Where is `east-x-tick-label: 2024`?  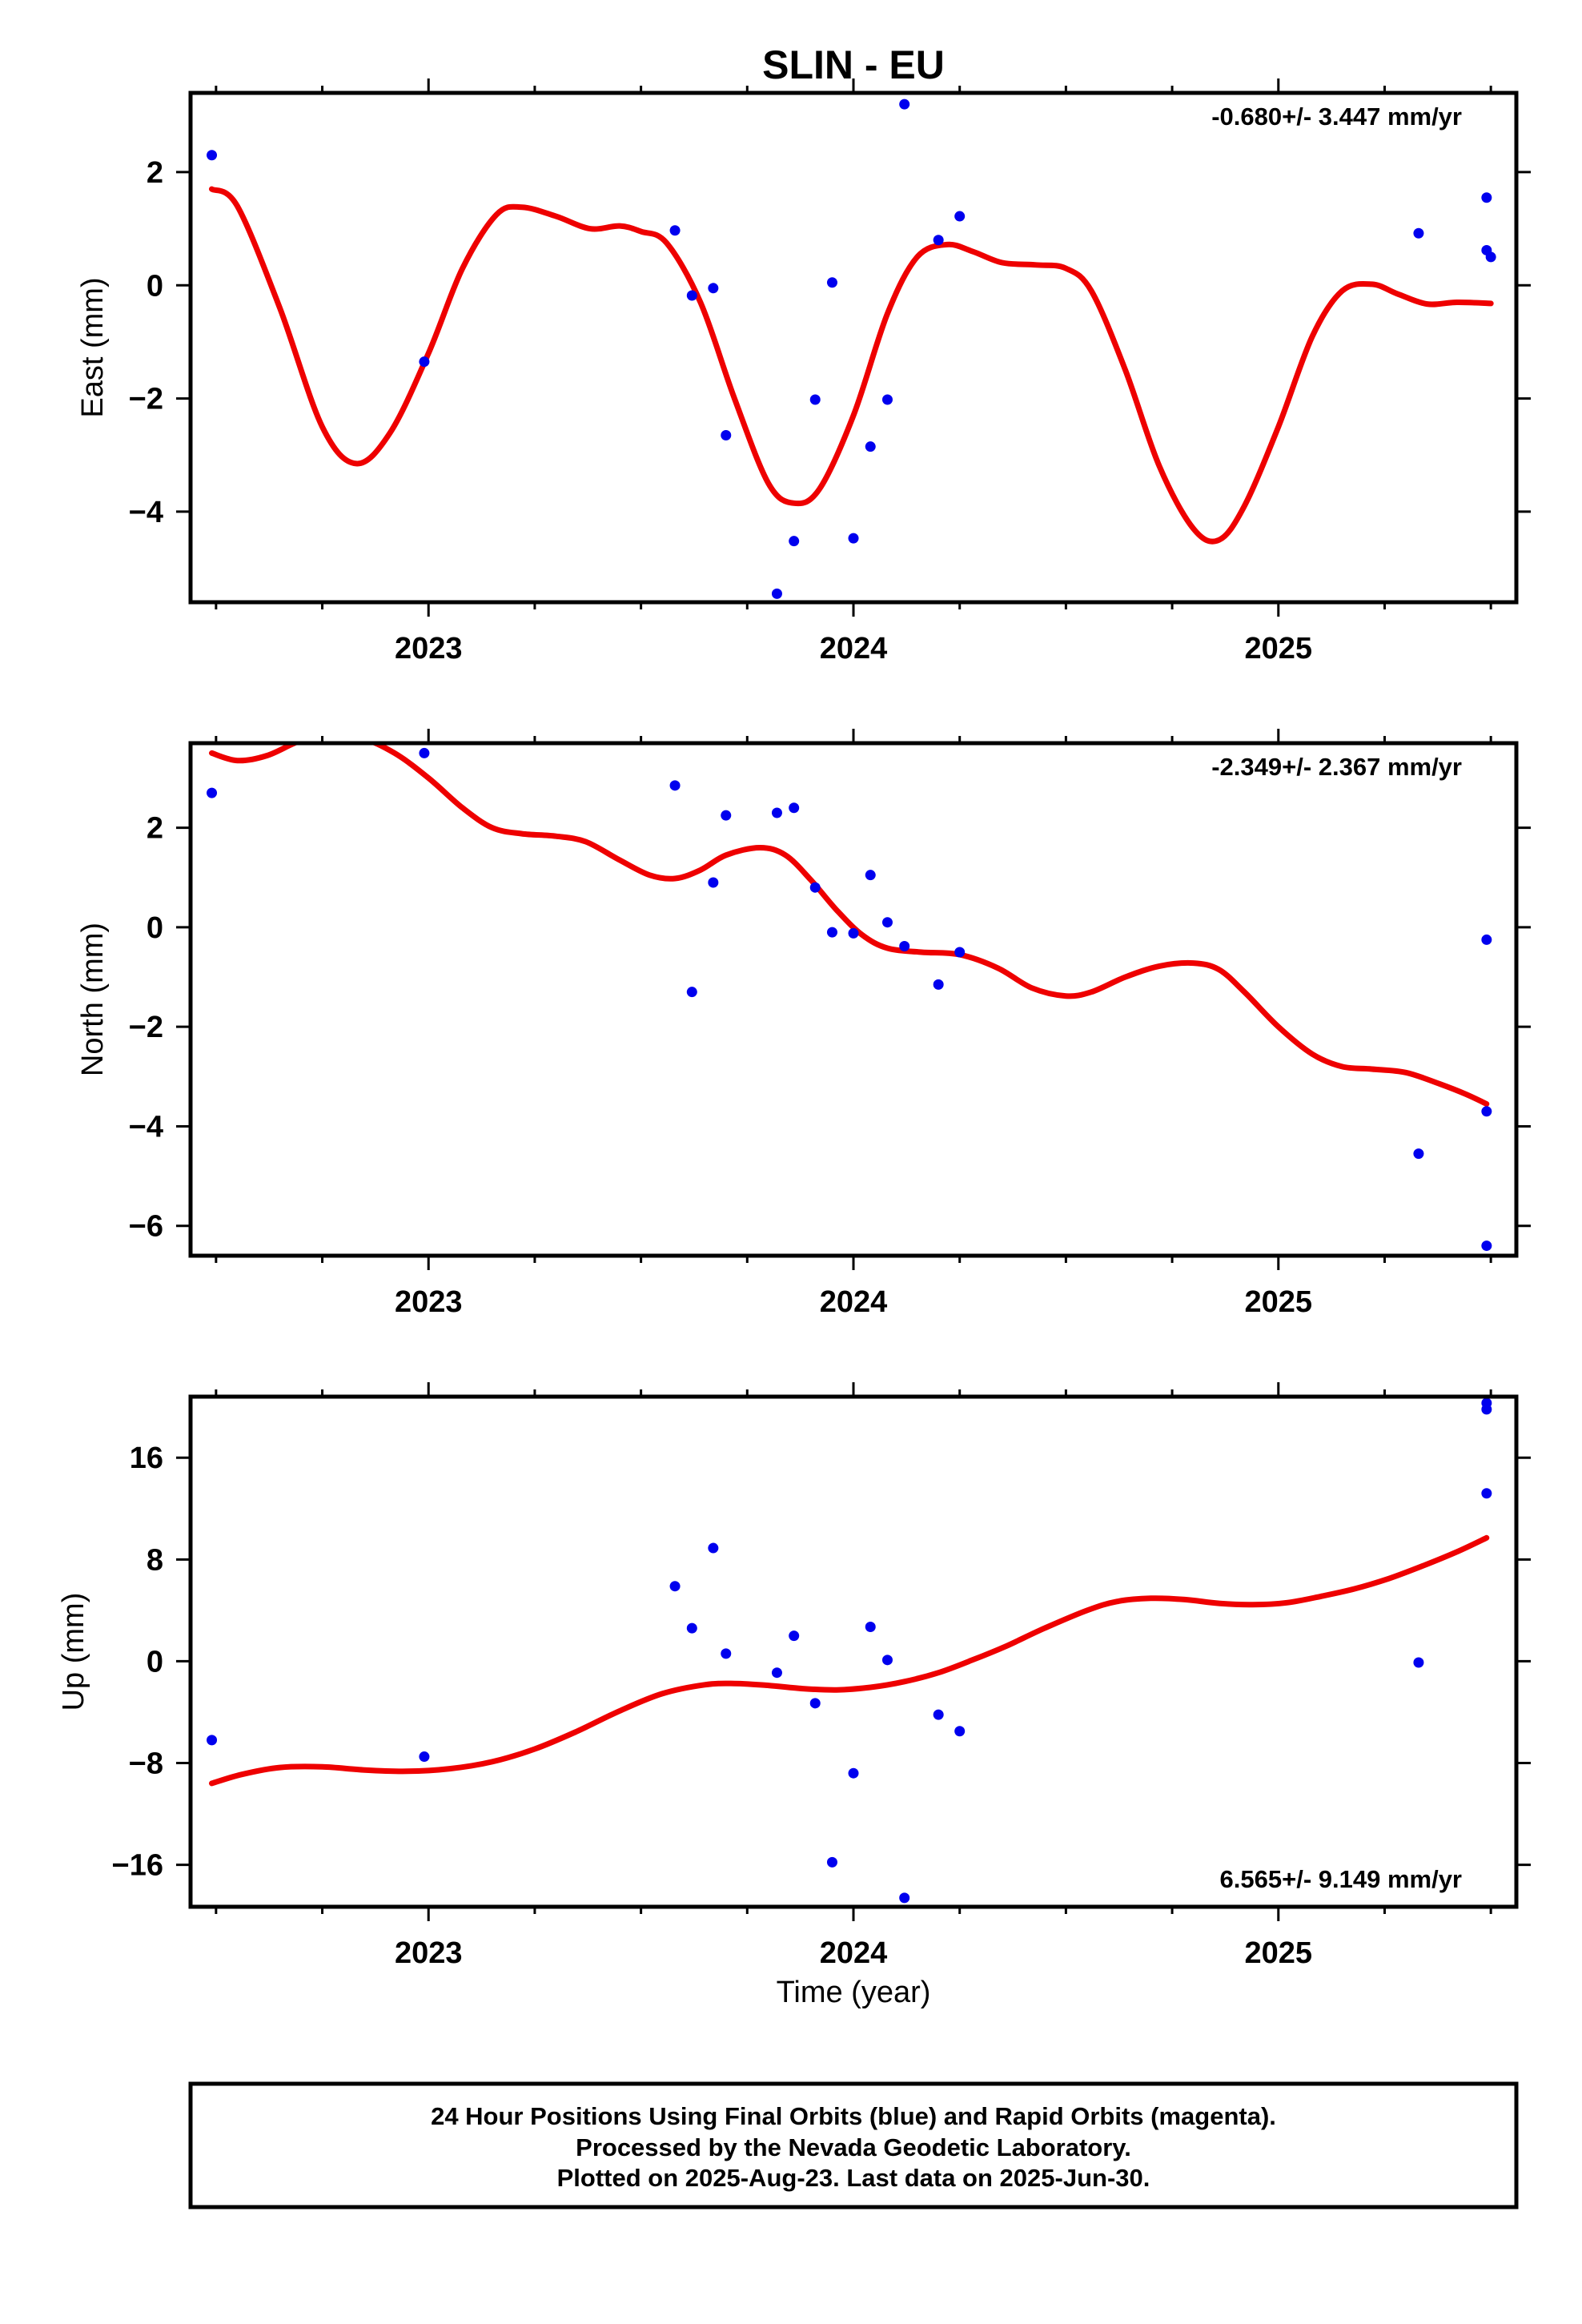 east-x-tick-label: 2024 is located at coordinates (854, 648).